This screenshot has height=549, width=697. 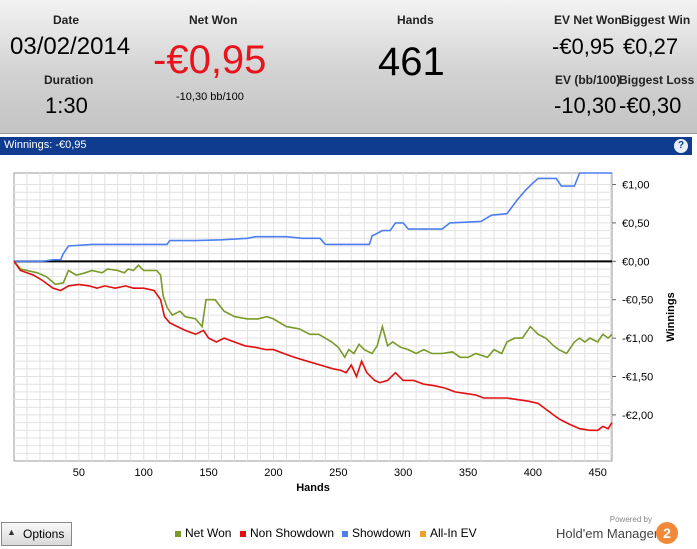 I want to click on x-tick-label: 150, so click(x=208, y=473).